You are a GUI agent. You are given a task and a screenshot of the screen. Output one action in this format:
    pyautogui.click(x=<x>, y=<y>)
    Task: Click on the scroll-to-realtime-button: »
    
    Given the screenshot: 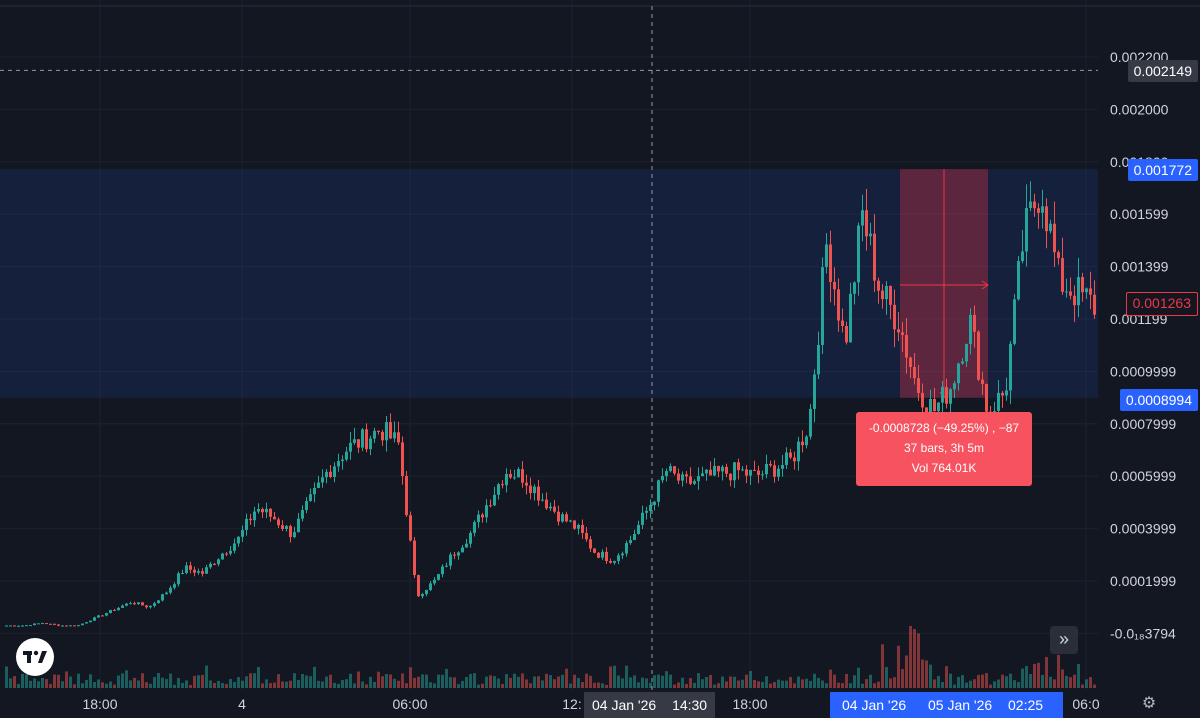 What is the action you would take?
    pyautogui.click(x=1064, y=640)
    